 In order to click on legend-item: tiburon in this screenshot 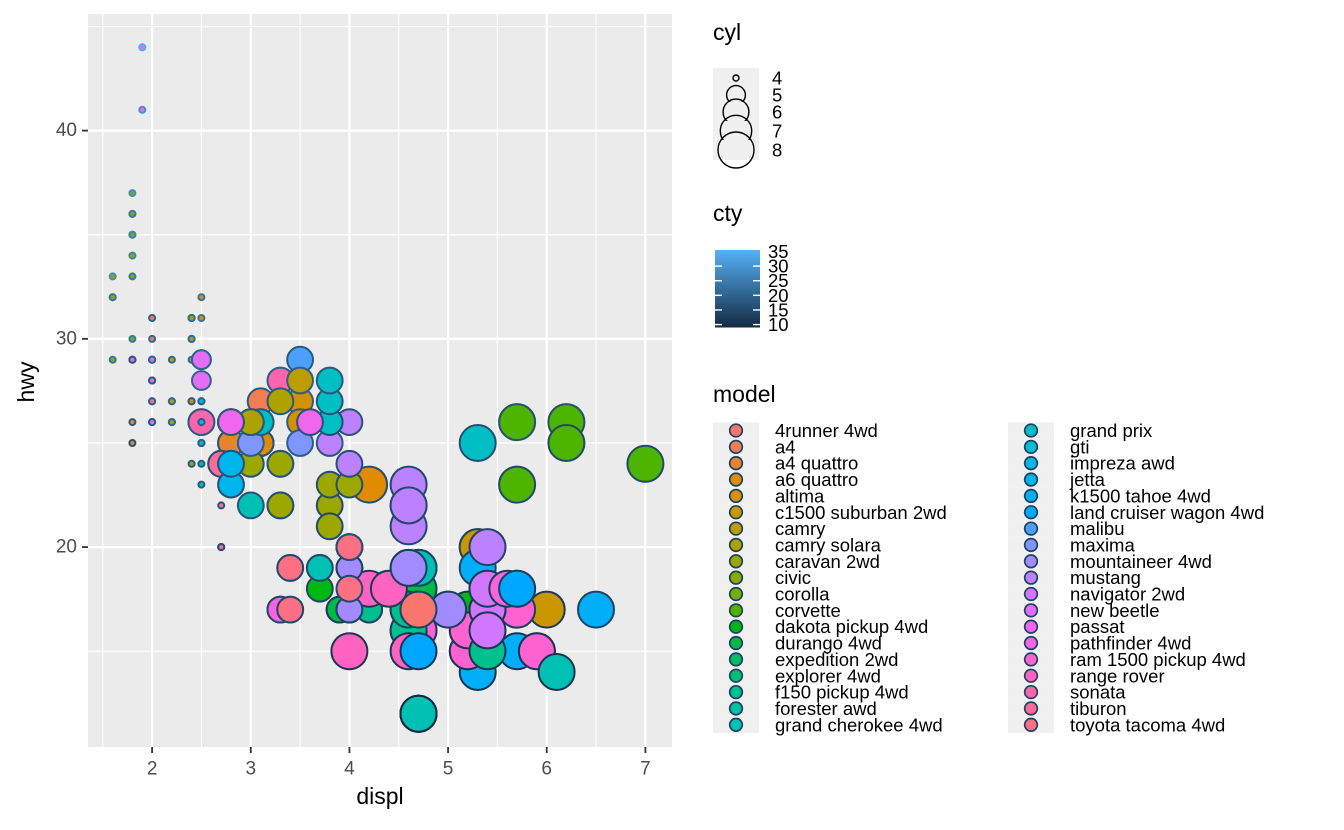, I will do `click(1067, 708)`.